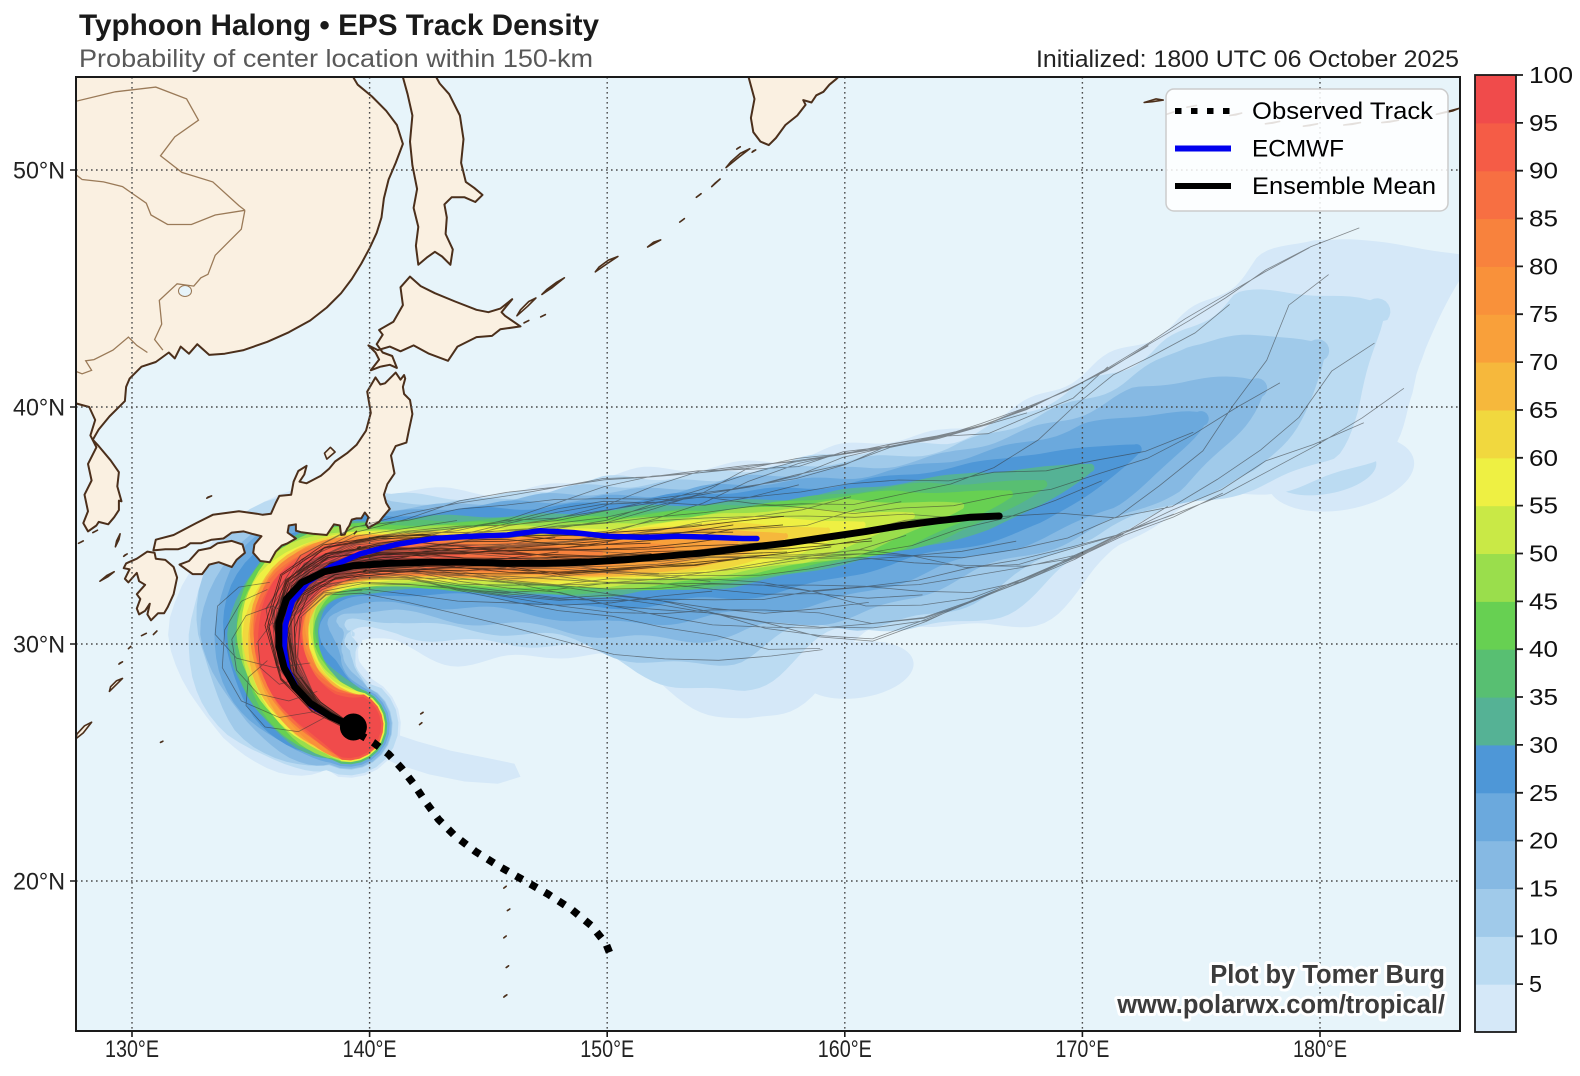  Describe the element at coordinates (1298, 149) in the screenshot. I see `svg-text: ECMWF` at that location.